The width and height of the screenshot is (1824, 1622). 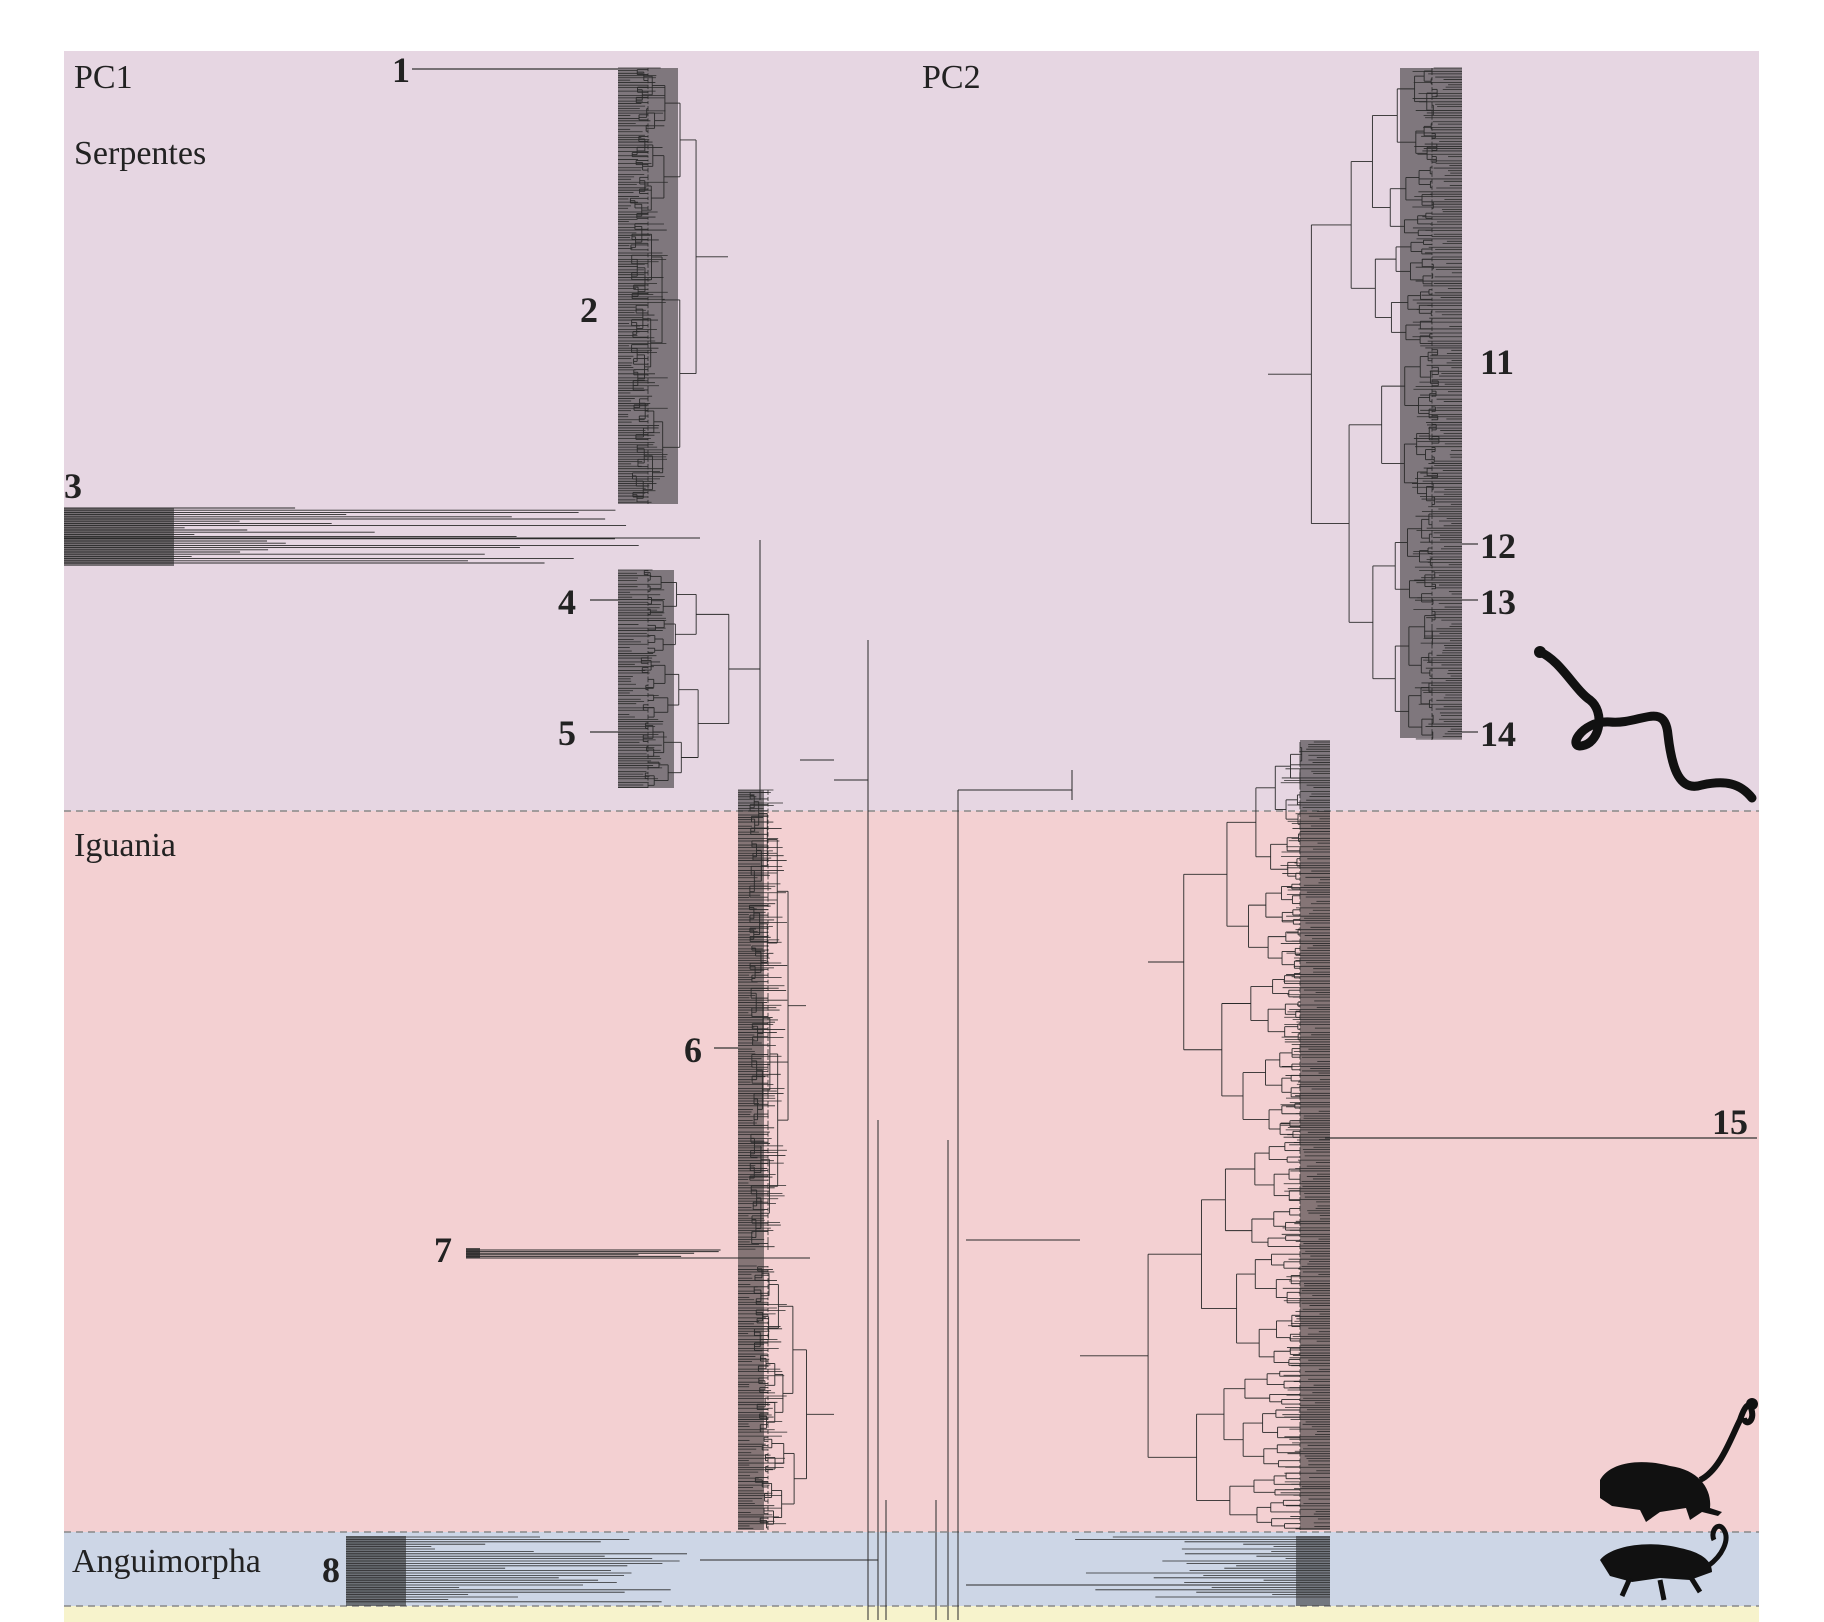 What do you see at coordinates (1497, 362) in the screenshot?
I see `marker-11: 11` at bounding box center [1497, 362].